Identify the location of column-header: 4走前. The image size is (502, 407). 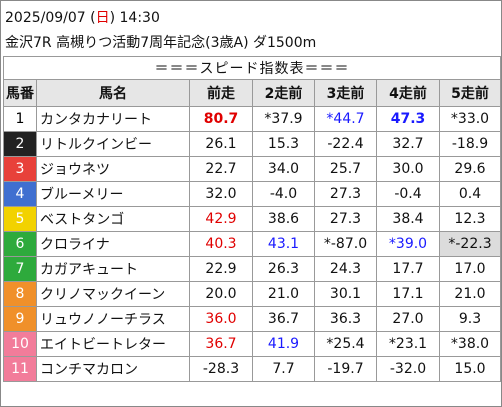
(408, 93).